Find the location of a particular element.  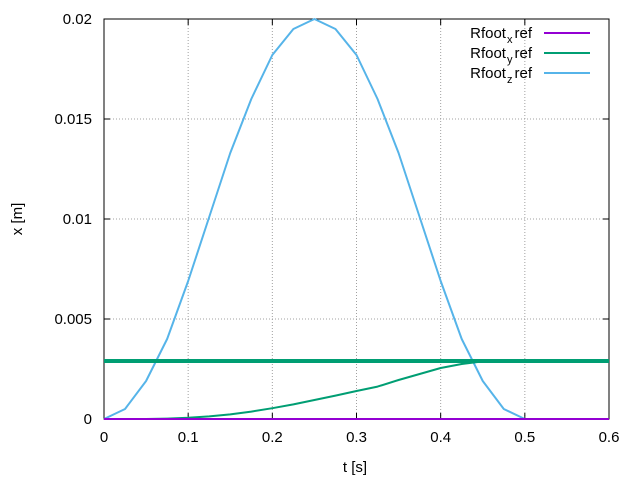

x-tick-label: 0.3 is located at coordinates (356, 437).